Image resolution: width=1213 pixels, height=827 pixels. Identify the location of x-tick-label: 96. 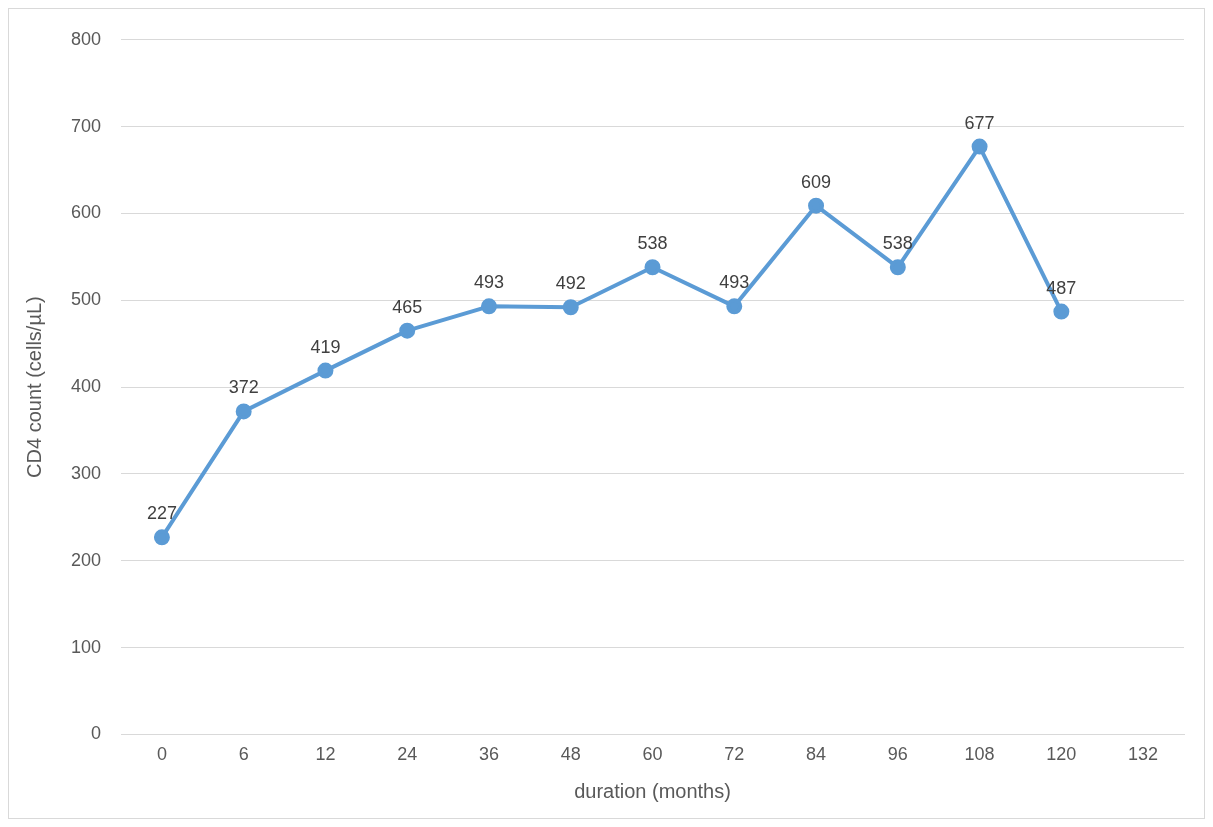
(897, 754).